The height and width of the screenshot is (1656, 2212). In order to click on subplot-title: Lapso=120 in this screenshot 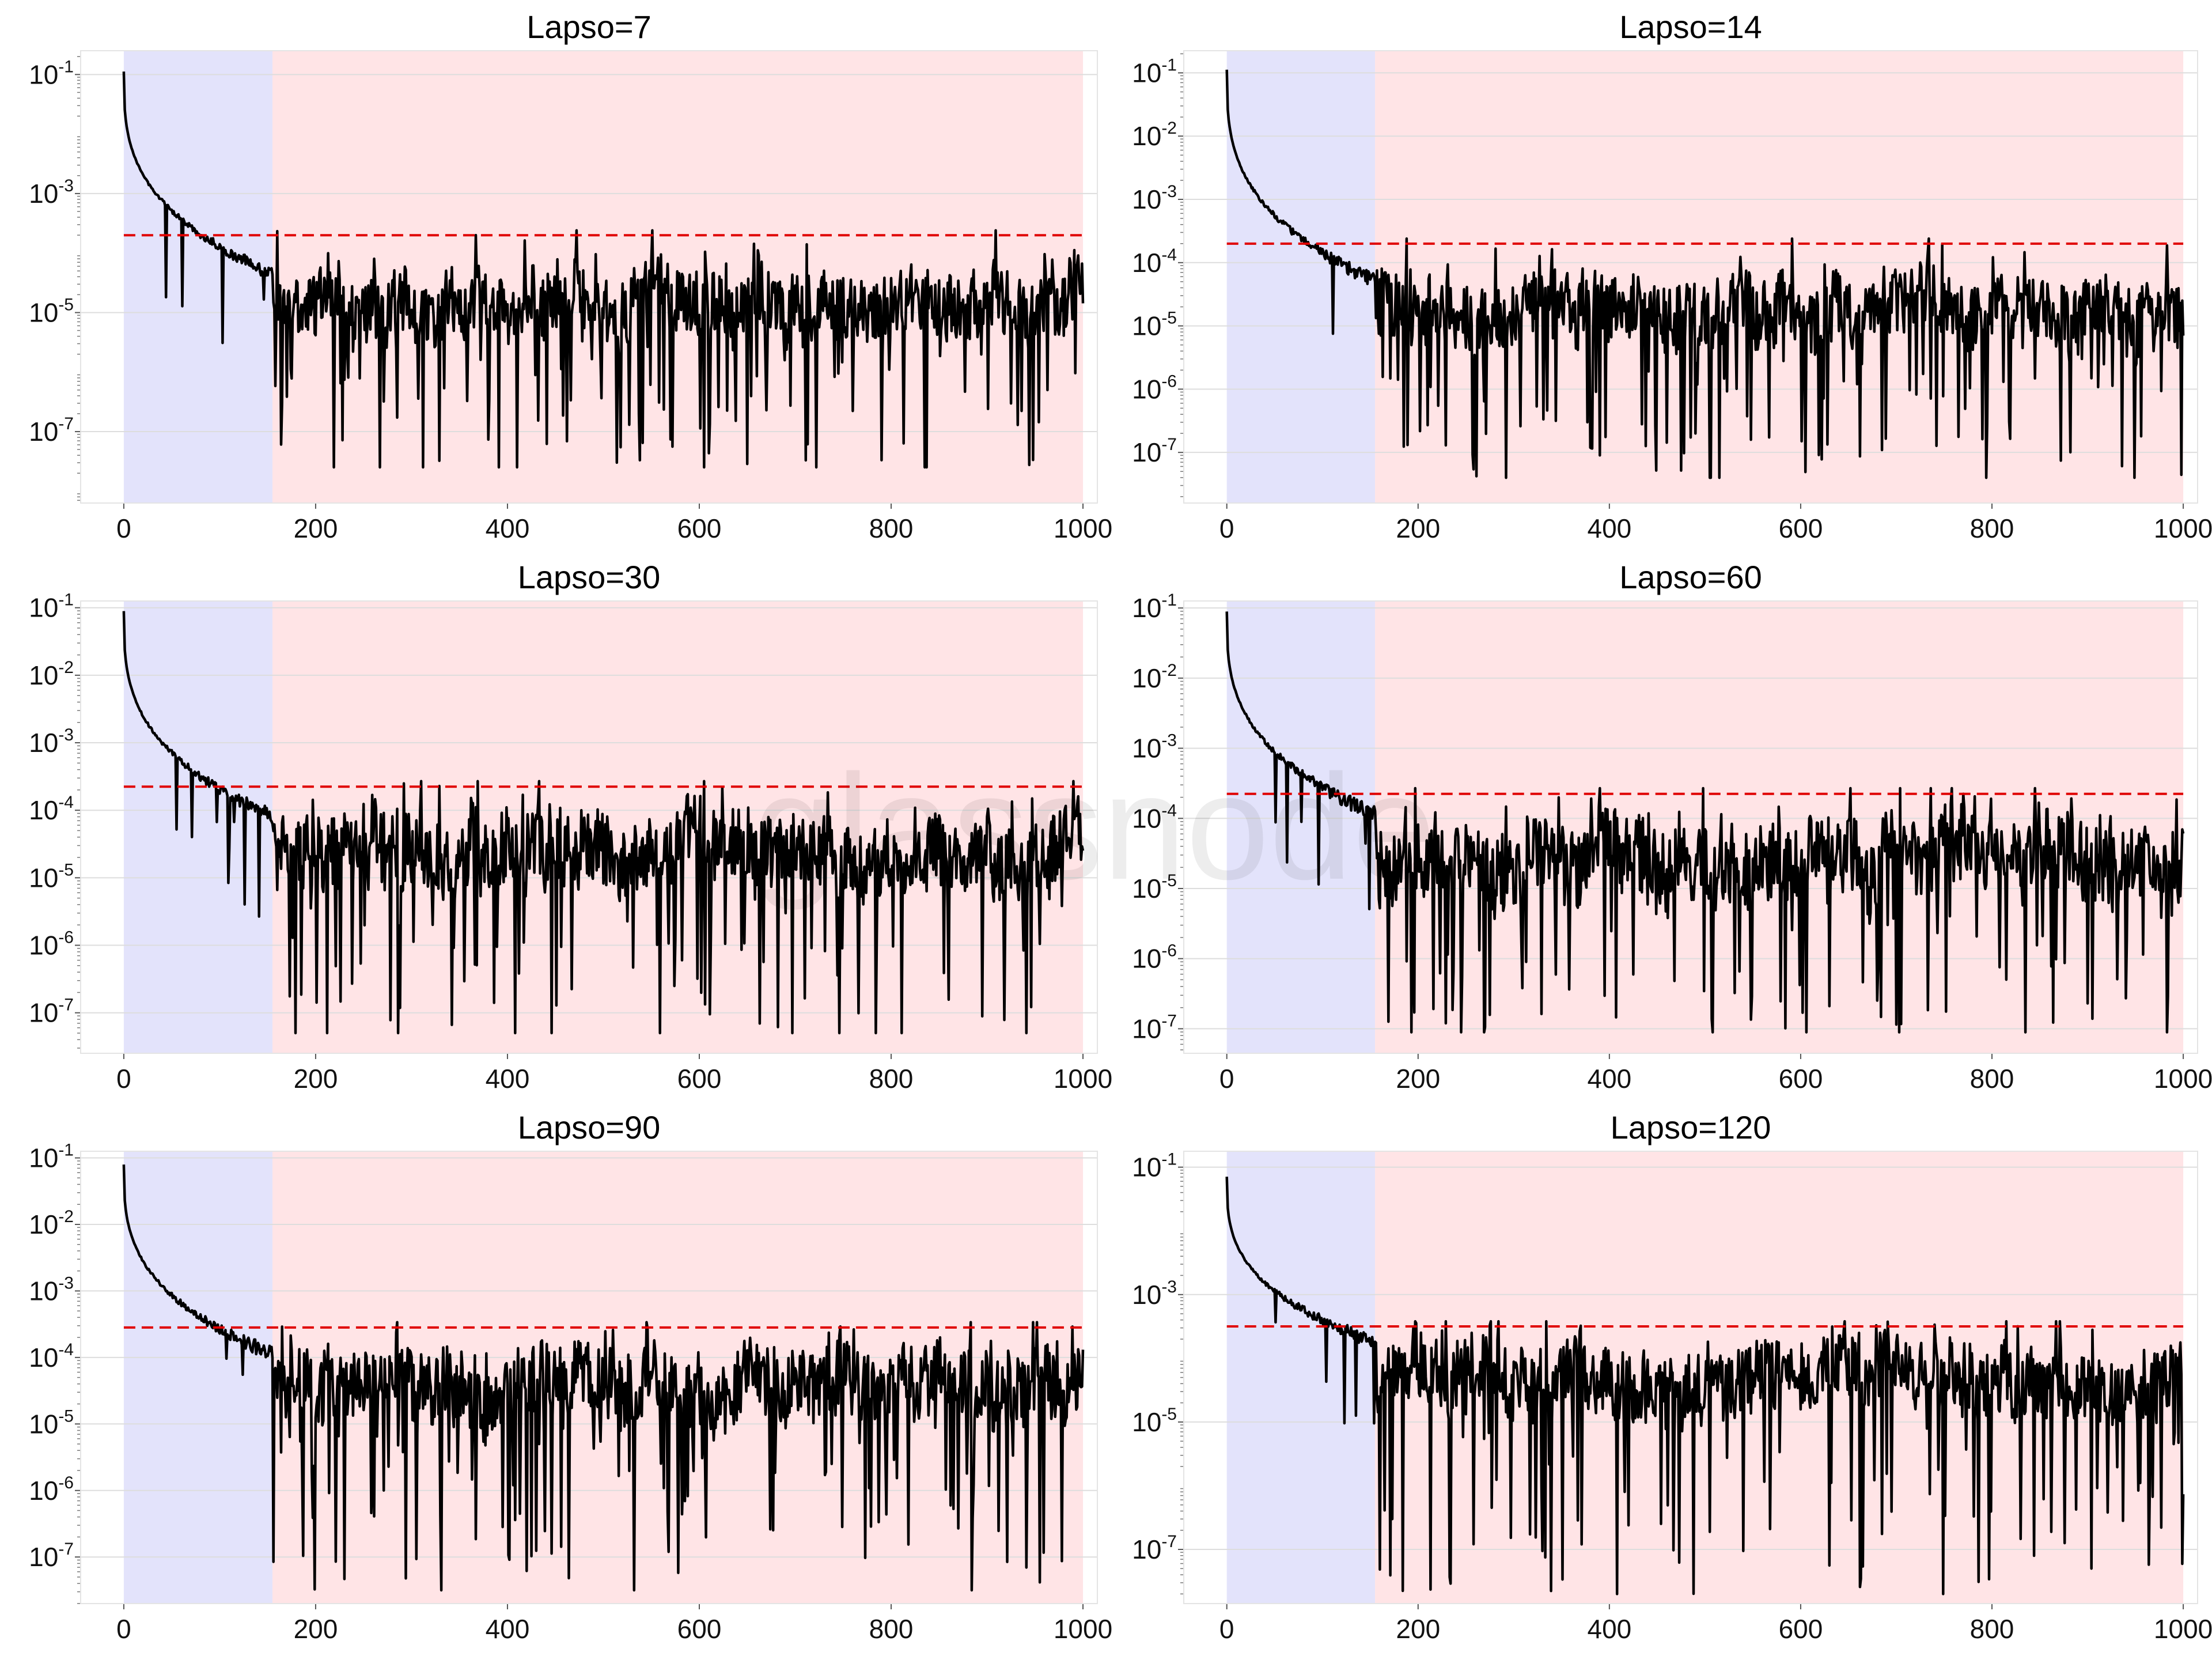, I will do `click(1691, 1127)`.